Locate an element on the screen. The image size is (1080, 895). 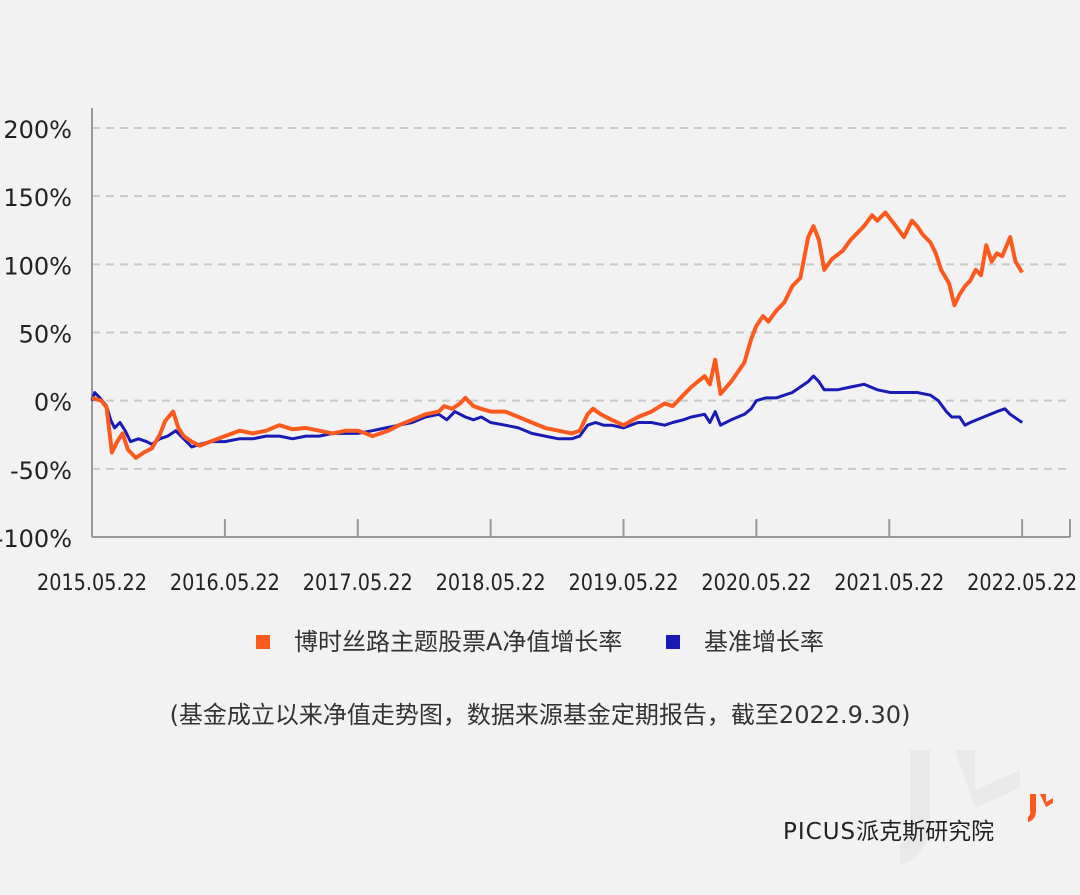
legend-label-fund: 博时丝路主题股票A净值增长率 is located at coordinates (458, 642).